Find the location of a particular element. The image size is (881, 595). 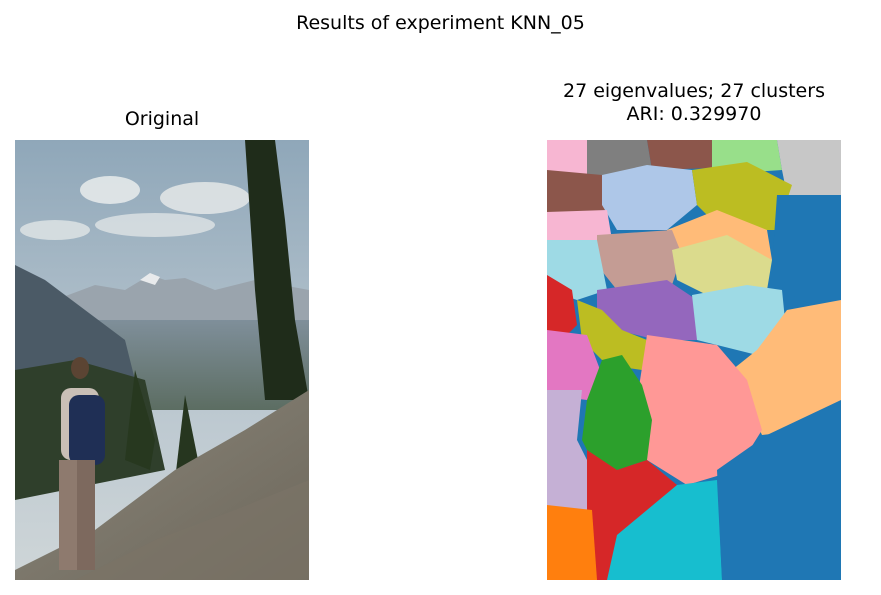

segmentation-title-line1: 27 eigenvalues; 27 clusters is located at coordinates (694, 91).